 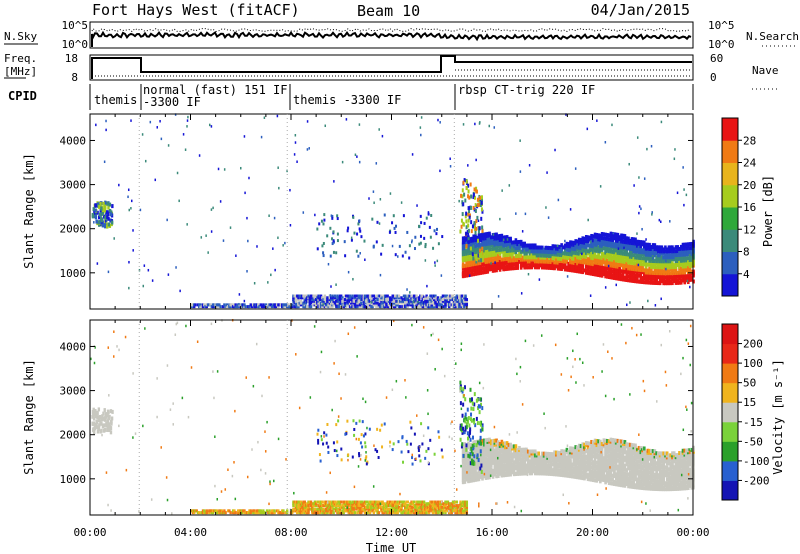 I want to click on colorbar-tick-label: 8, so click(x=746, y=252).